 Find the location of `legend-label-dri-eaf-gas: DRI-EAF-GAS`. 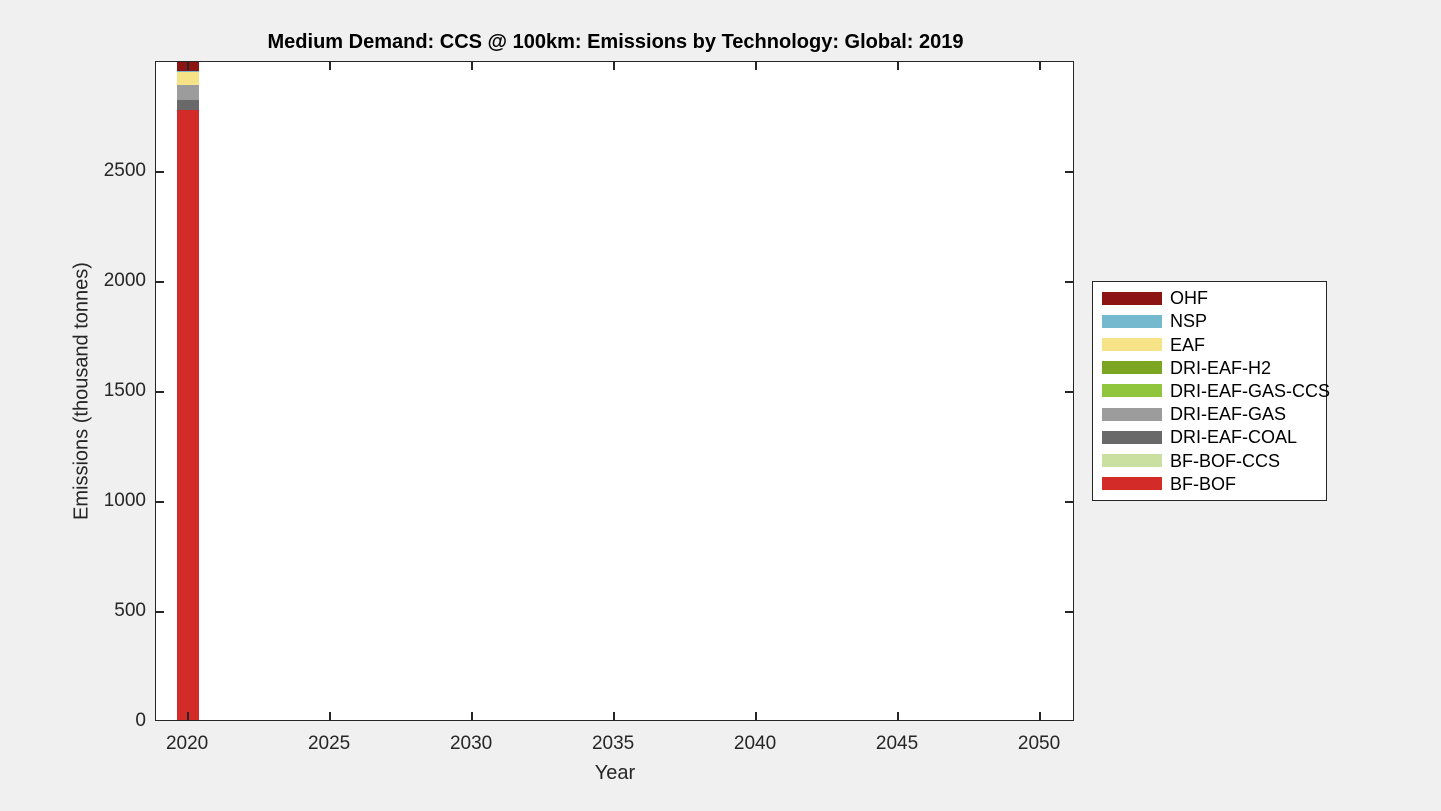

legend-label-dri-eaf-gas: DRI-EAF-GAS is located at coordinates (1228, 414).